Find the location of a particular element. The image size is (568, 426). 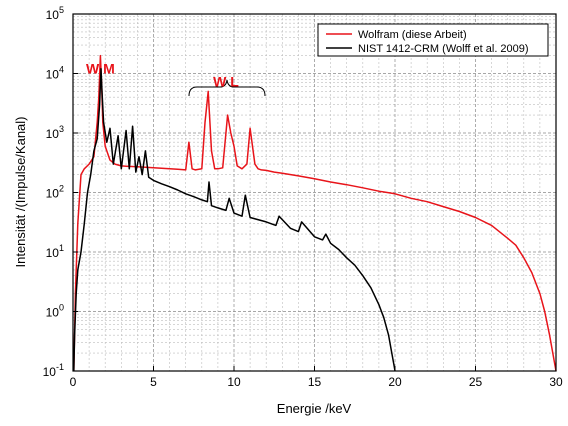

x-axis: 0 5 10 15 20 25 30 is located at coordinates (316, 377).